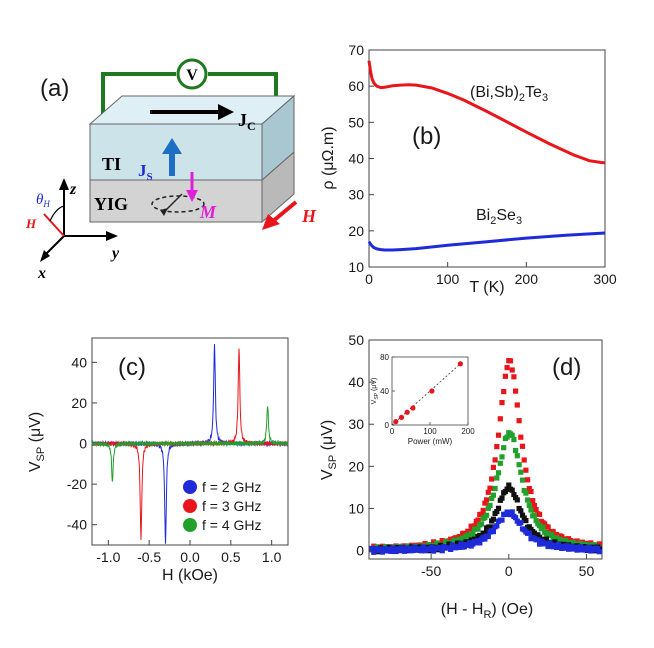 Image resolution: width=654 pixels, height=648 pixels. What do you see at coordinates (172, 146) in the screenshot?
I see `js-arrow-head` at bounding box center [172, 146].